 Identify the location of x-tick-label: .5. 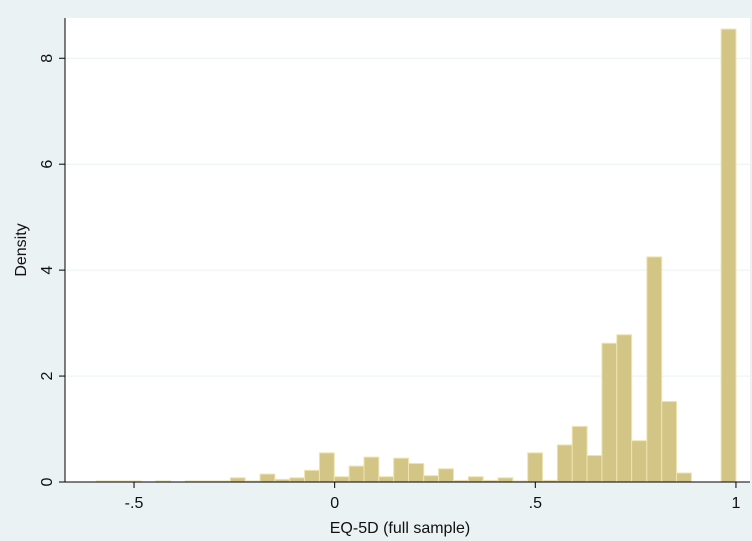
(535, 503).